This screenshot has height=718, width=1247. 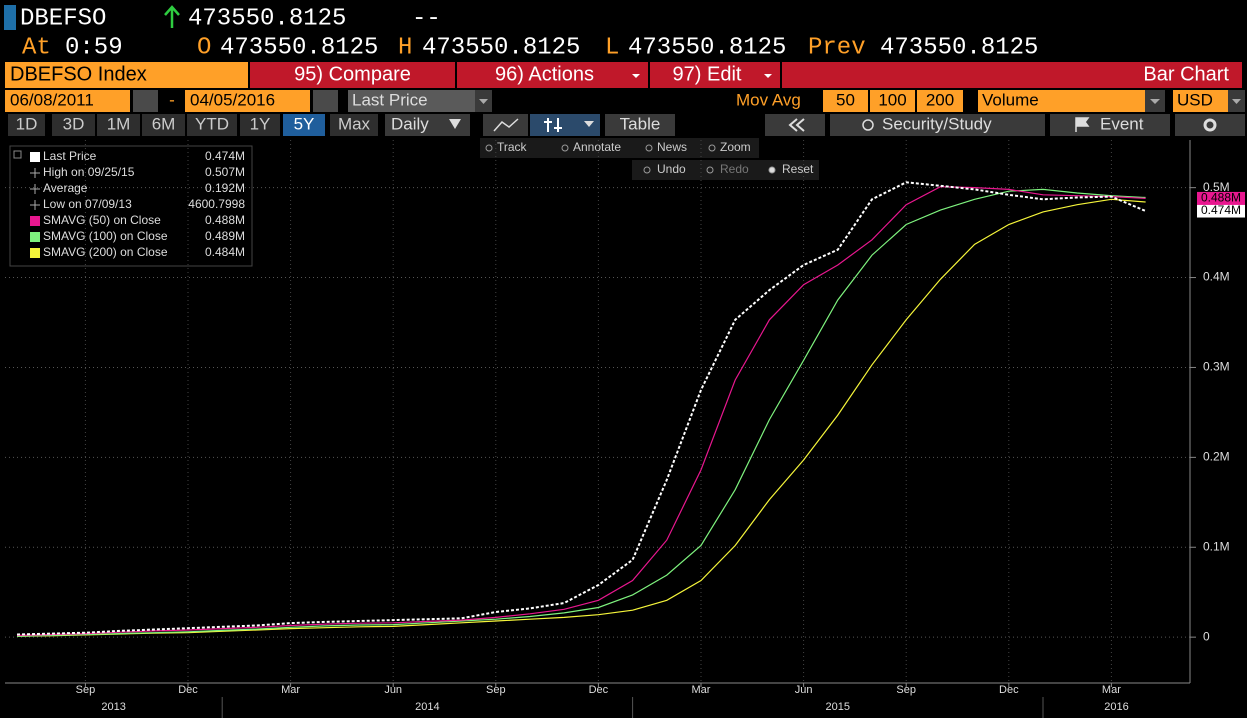 I want to click on period-label: 5Y, so click(x=304, y=123).